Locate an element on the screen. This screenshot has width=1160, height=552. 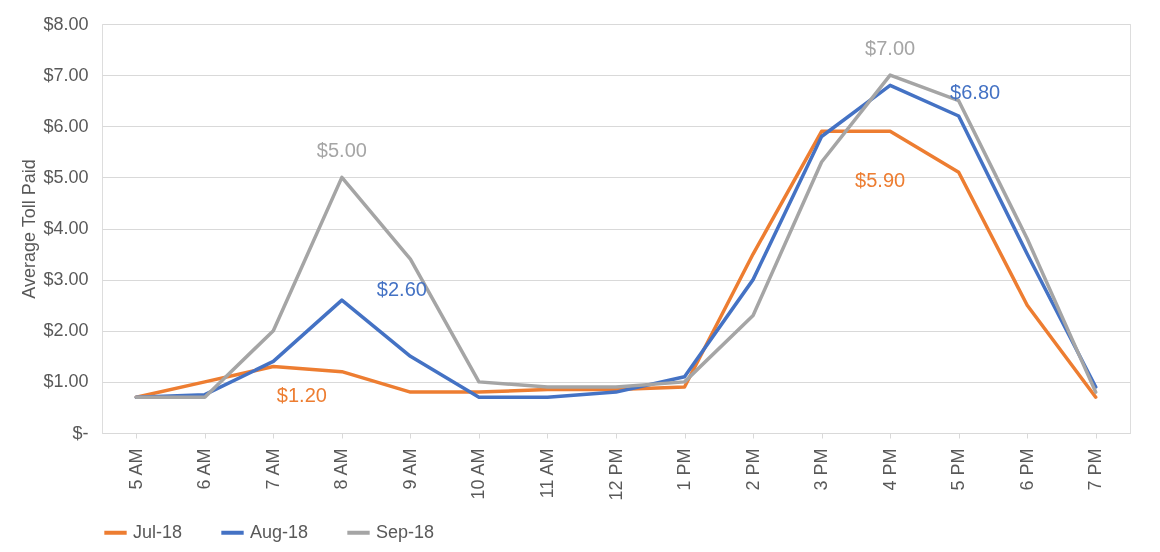
x-tick-label: 11 AM is located at coordinates (546, 473).